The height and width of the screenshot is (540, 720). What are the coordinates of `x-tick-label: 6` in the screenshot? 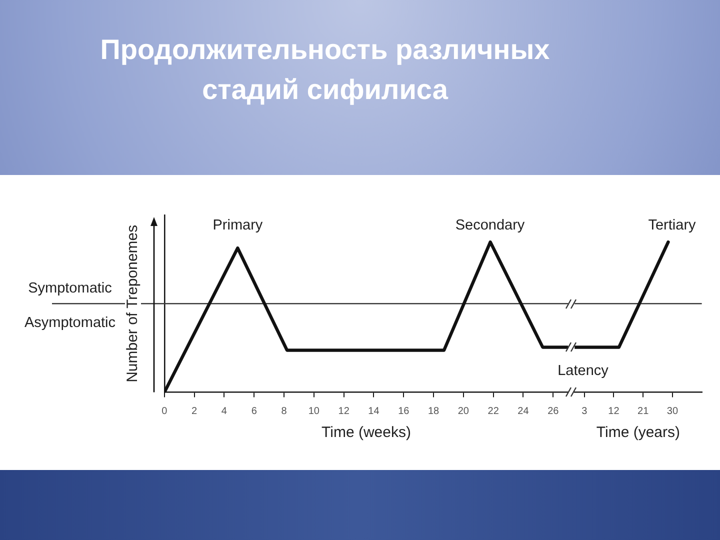 It's located at (254, 412).